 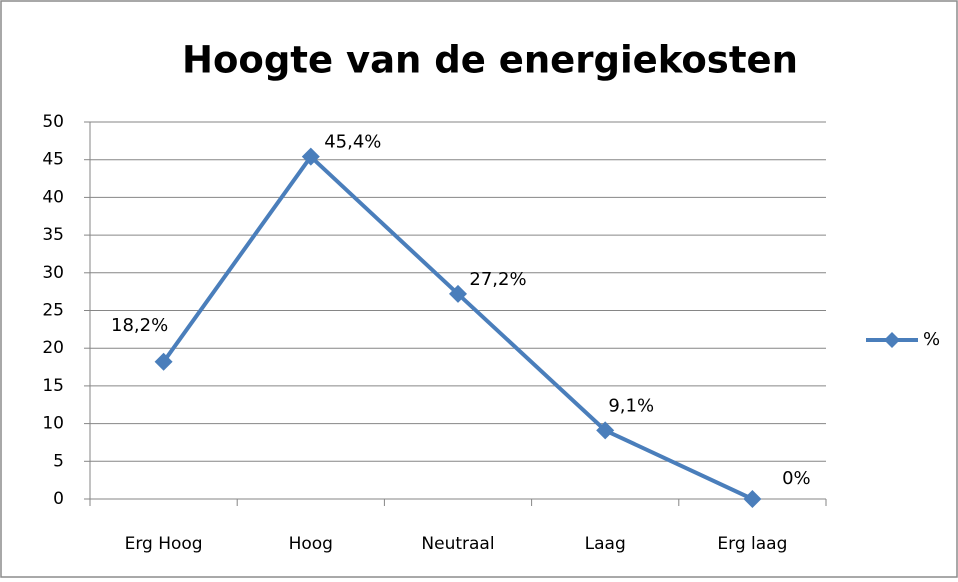 I want to click on x-tick-label: Laag, so click(x=605, y=544).